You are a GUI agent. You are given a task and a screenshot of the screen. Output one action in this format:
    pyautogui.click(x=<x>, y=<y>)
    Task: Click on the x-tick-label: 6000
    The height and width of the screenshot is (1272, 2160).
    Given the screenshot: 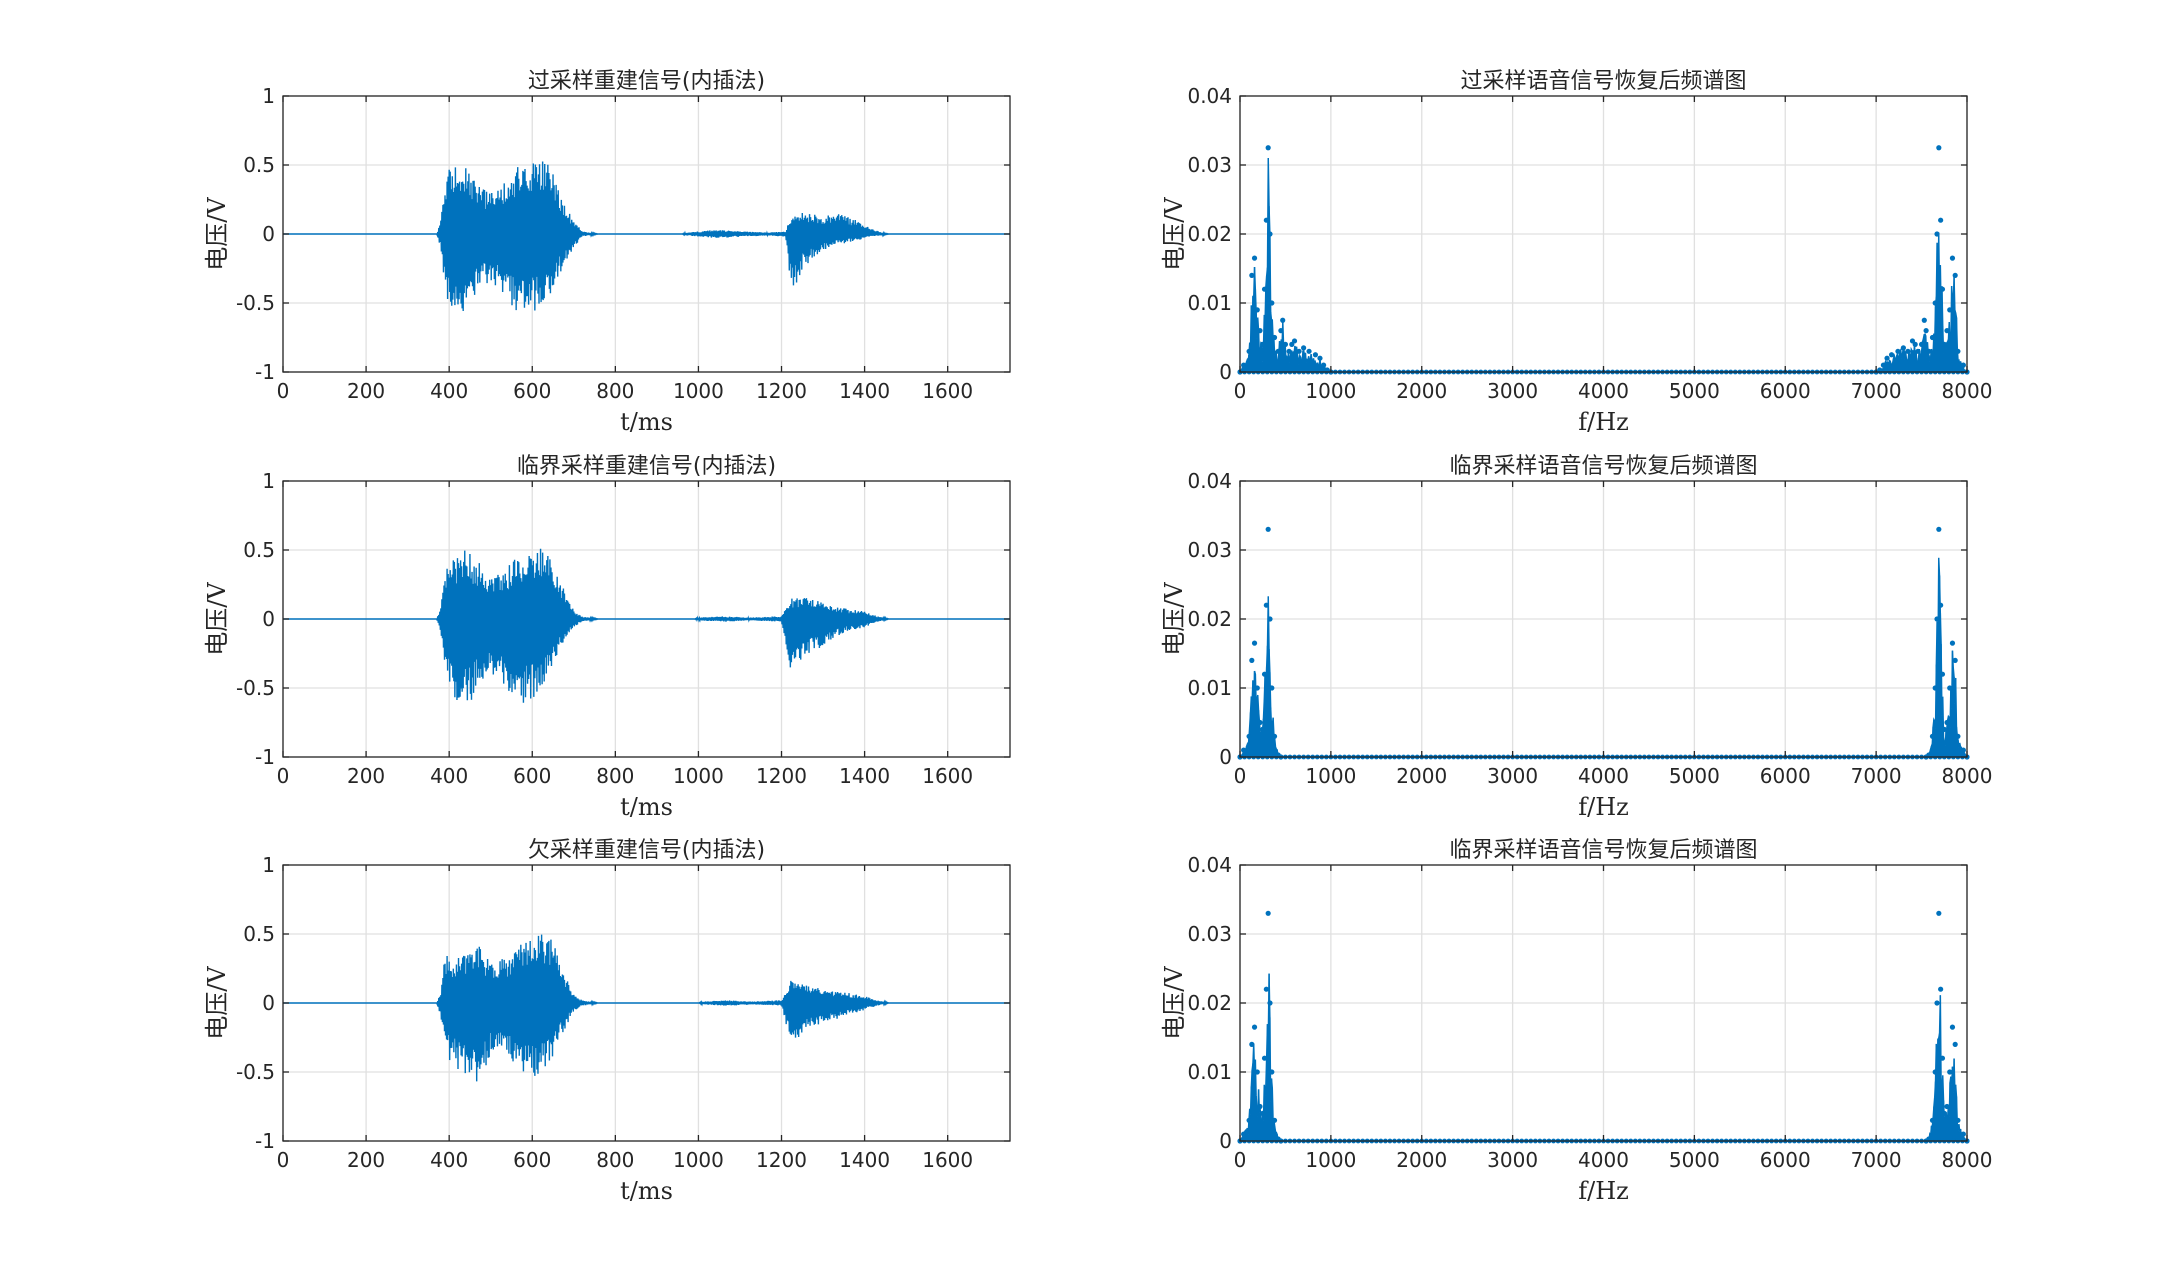 What is the action you would take?
    pyautogui.click(x=1785, y=1160)
    